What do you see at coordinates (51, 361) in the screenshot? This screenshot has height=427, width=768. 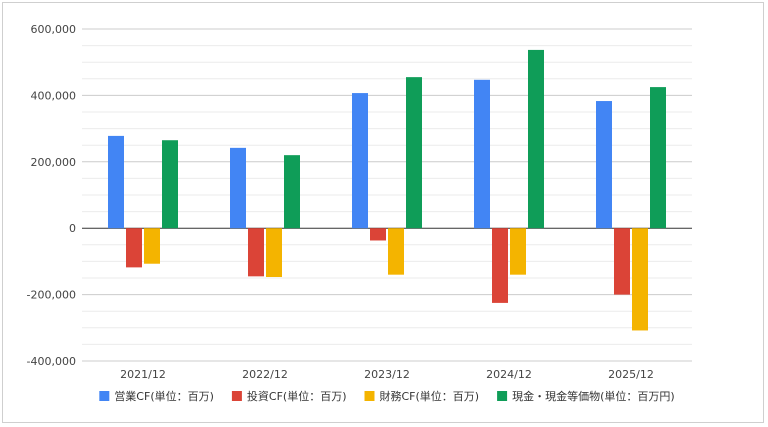 I see `y-tick-label: -400,000` at bounding box center [51, 361].